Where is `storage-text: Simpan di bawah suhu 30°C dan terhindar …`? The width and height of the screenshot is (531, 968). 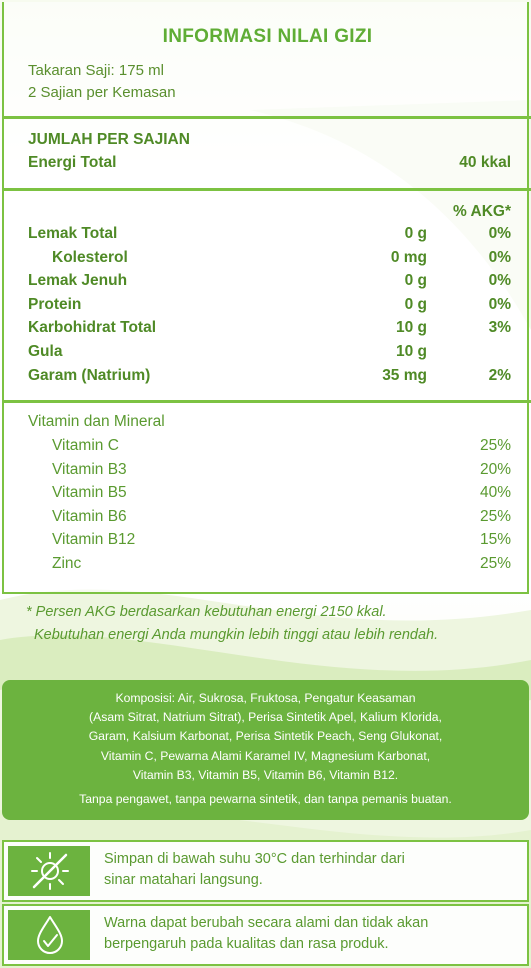 storage-text: Simpan di bawah suhu 30°C dan terhindar … is located at coordinates (304, 870).